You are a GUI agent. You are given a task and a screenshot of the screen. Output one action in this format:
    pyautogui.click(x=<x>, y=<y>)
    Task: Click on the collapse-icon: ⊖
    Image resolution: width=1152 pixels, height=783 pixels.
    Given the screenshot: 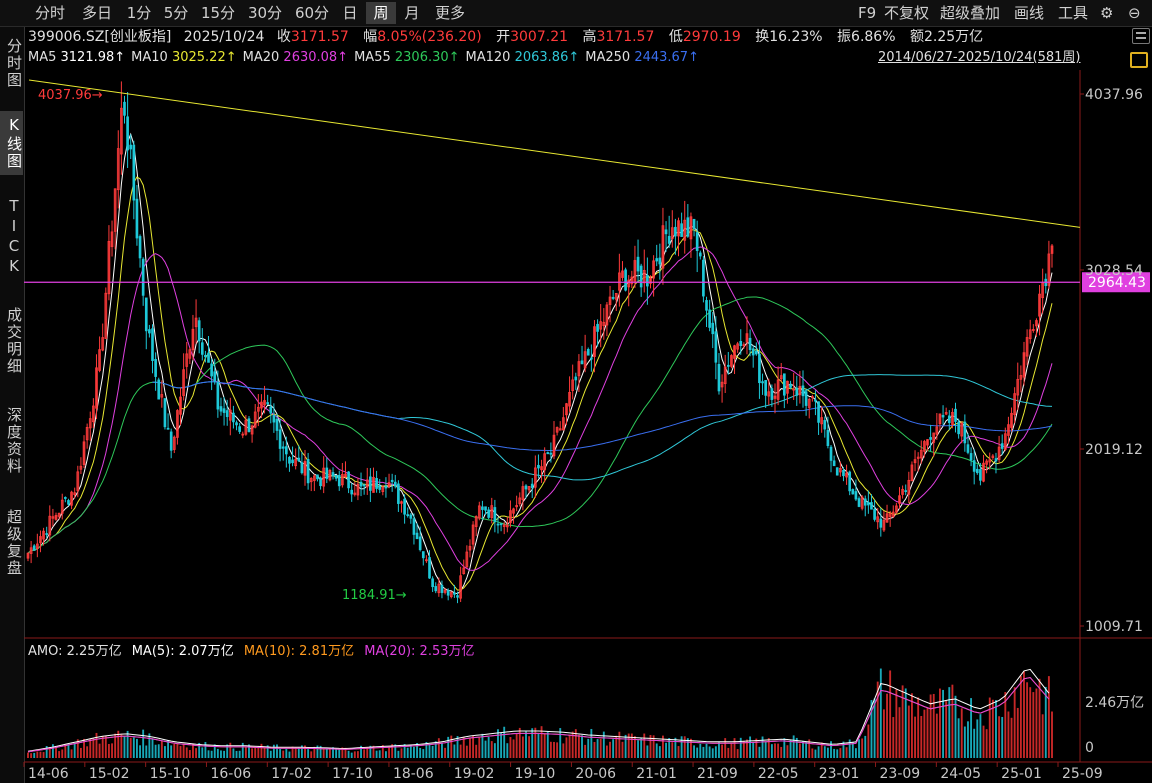 What is the action you would take?
    pyautogui.click(x=1134, y=13)
    